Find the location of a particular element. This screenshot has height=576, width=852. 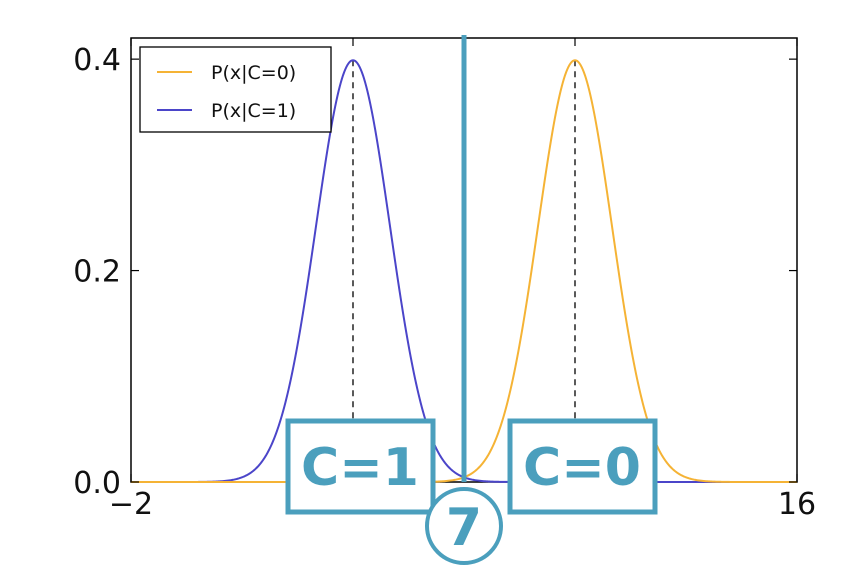

legend-label: P(x|C=0) is located at coordinates (253, 73).